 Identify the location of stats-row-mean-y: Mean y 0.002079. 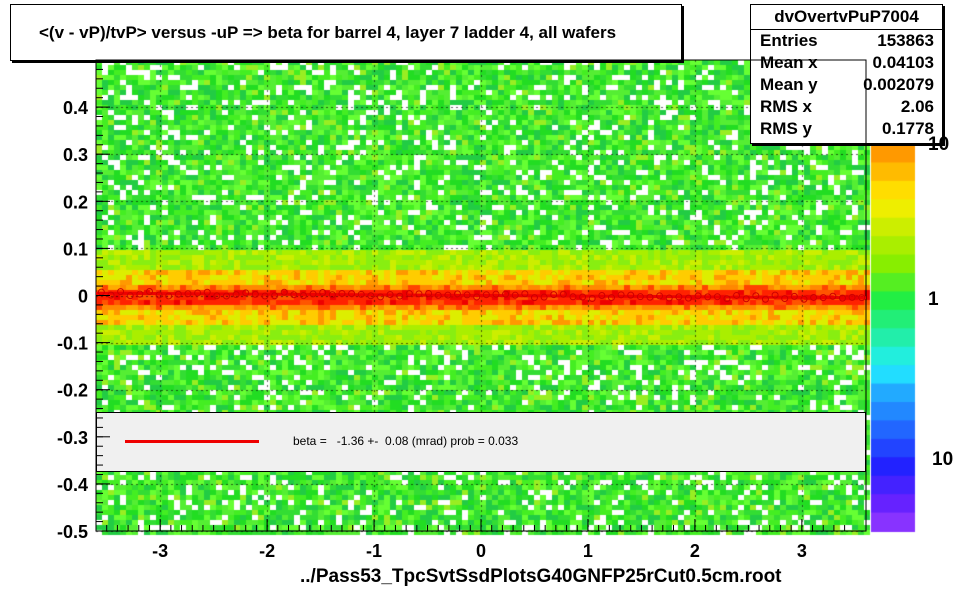
(846, 85).